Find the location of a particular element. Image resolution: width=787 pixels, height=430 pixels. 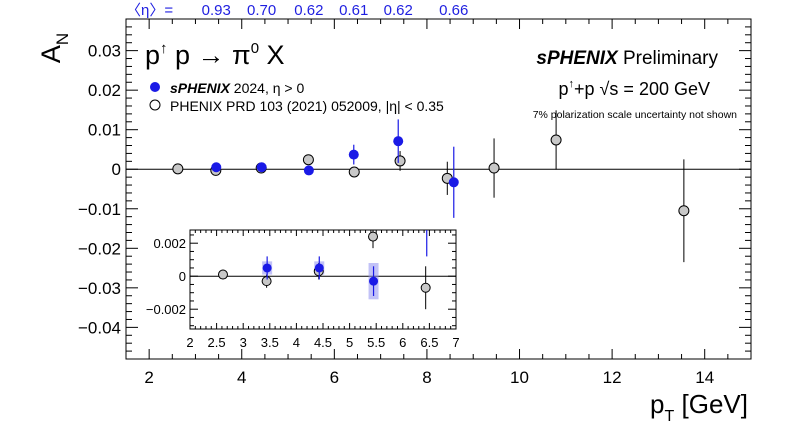

eta-value: 0.93 is located at coordinates (216, 10).